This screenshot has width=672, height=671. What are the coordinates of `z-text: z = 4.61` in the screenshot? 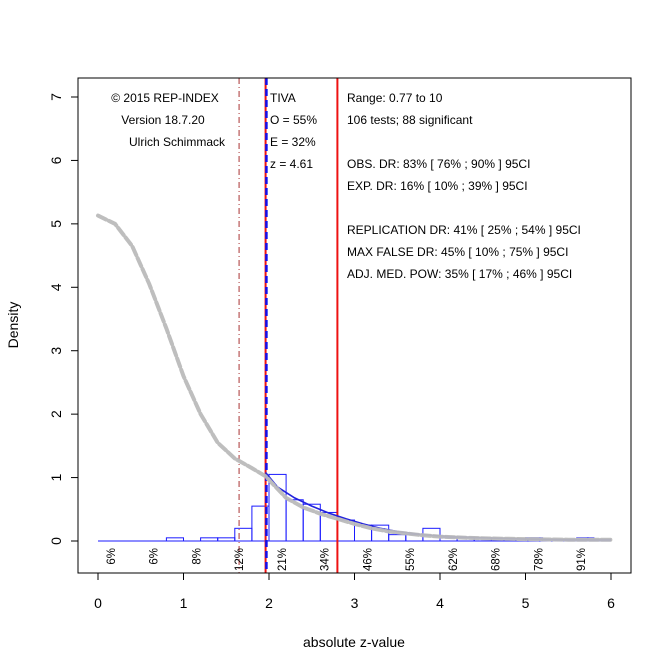 It's located at (291, 164).